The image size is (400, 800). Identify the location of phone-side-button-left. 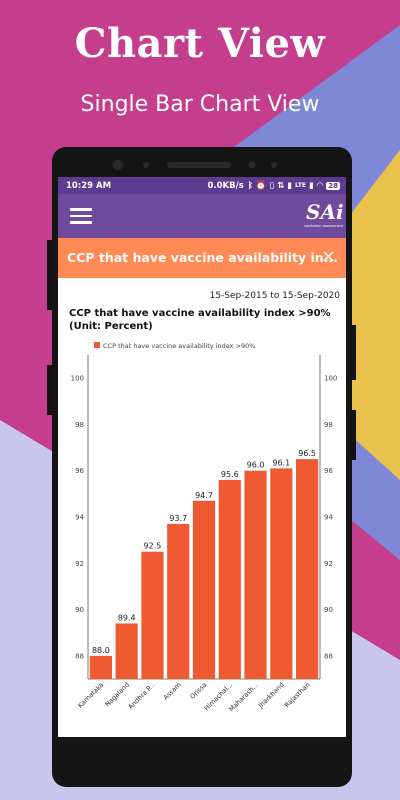
(49, 275).